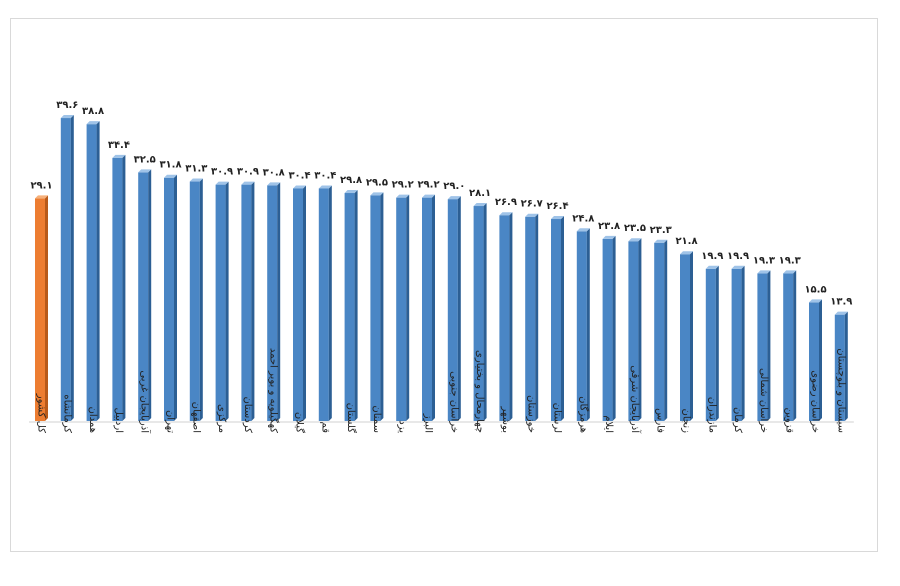 The height and width of the screenshot is (586, 900). I want to click on data-label: ۲۶.۷, so click(532, 204).